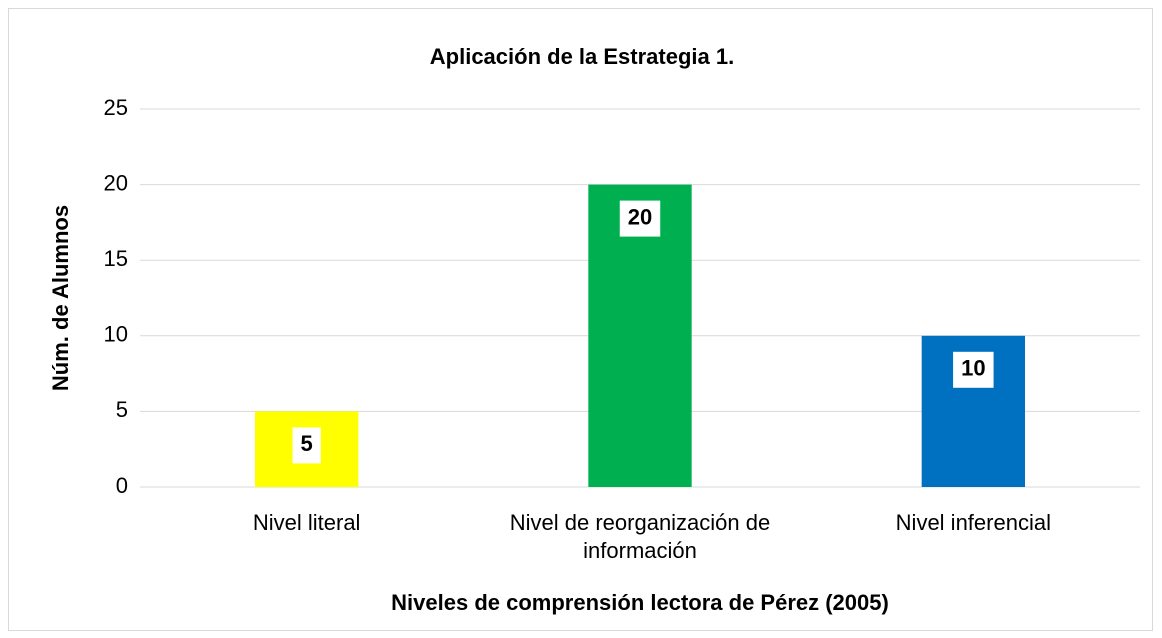 This screenshot has height=638, width=1162. I want to click on y-tick-label: 10, so click(116, 334).